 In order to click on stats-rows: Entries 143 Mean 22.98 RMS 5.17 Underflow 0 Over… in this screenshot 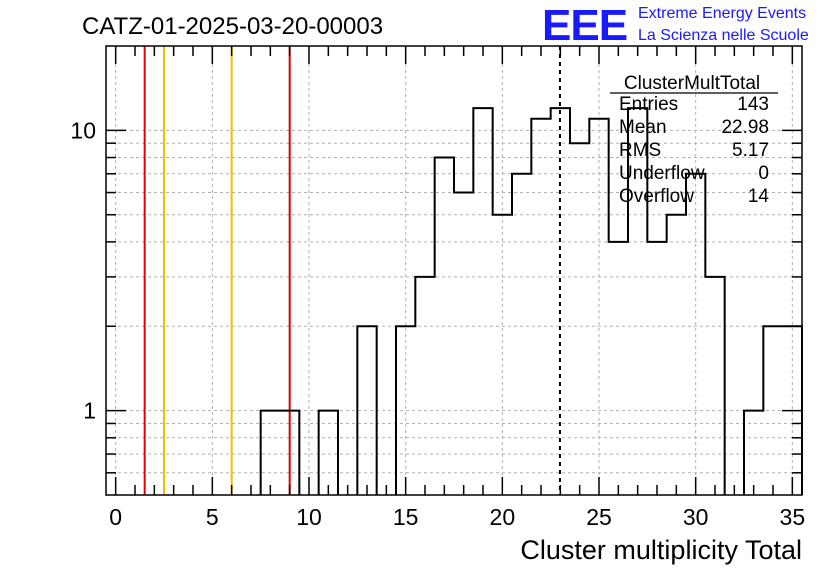, I will do `click(694, 150)`.